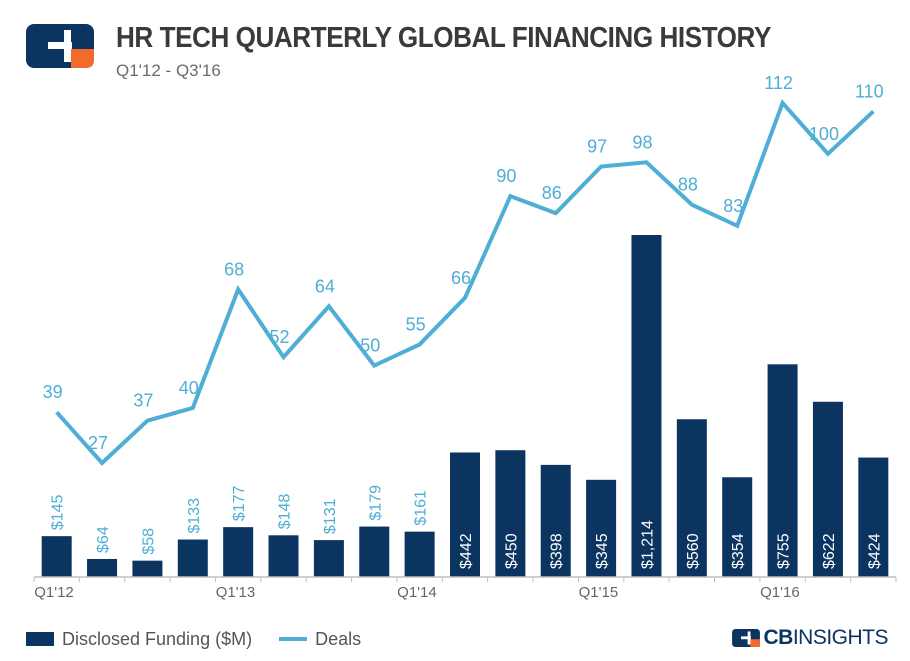  I want to click on bar-label-11: $398, so click(557, 551).